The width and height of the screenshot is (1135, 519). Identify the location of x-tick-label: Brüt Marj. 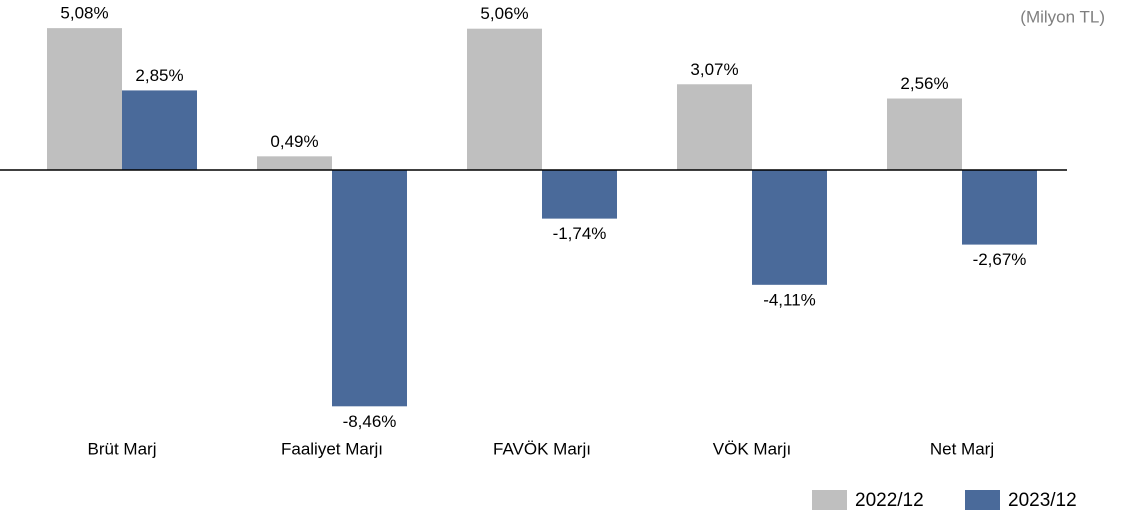
(122, 448).